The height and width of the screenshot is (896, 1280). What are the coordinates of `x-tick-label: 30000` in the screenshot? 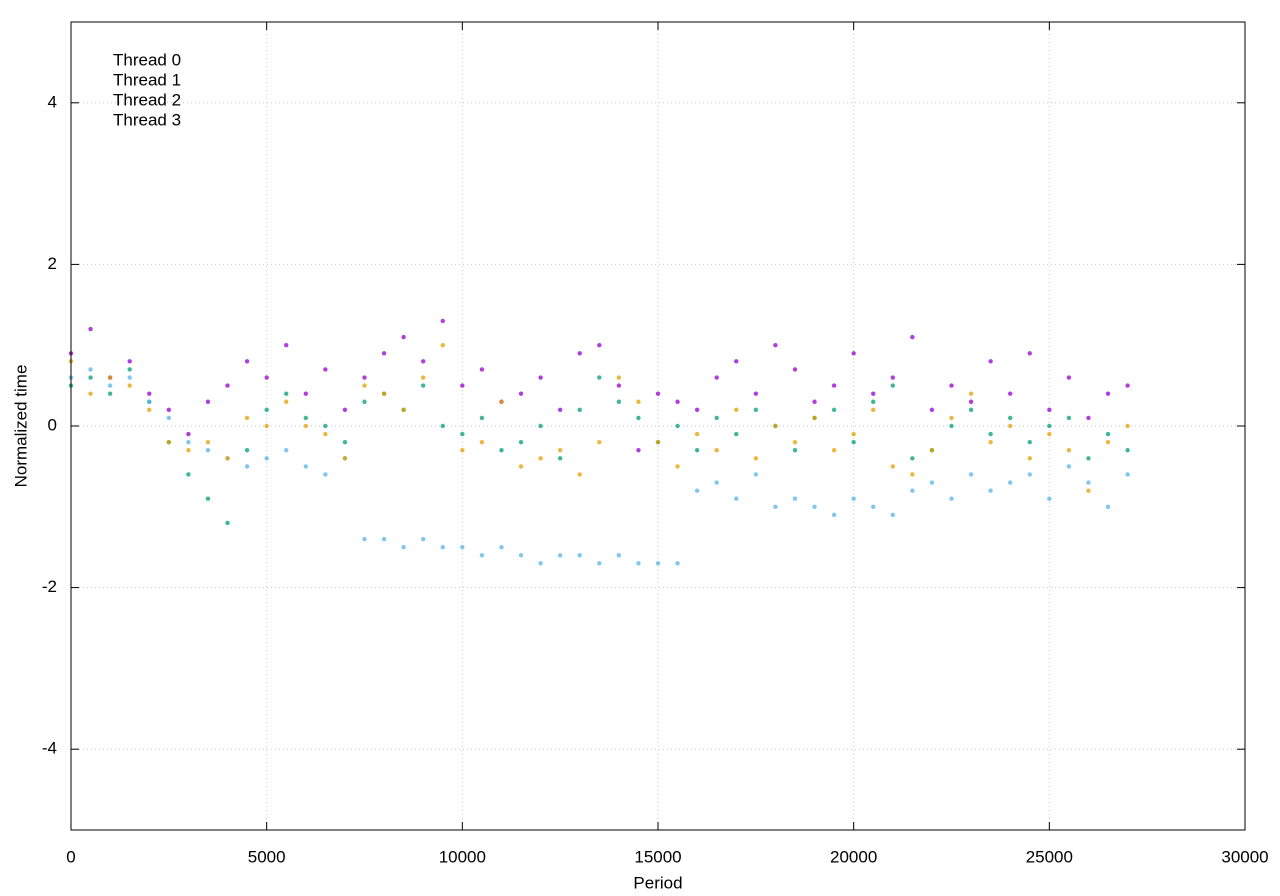 It's located at (1244, 856).